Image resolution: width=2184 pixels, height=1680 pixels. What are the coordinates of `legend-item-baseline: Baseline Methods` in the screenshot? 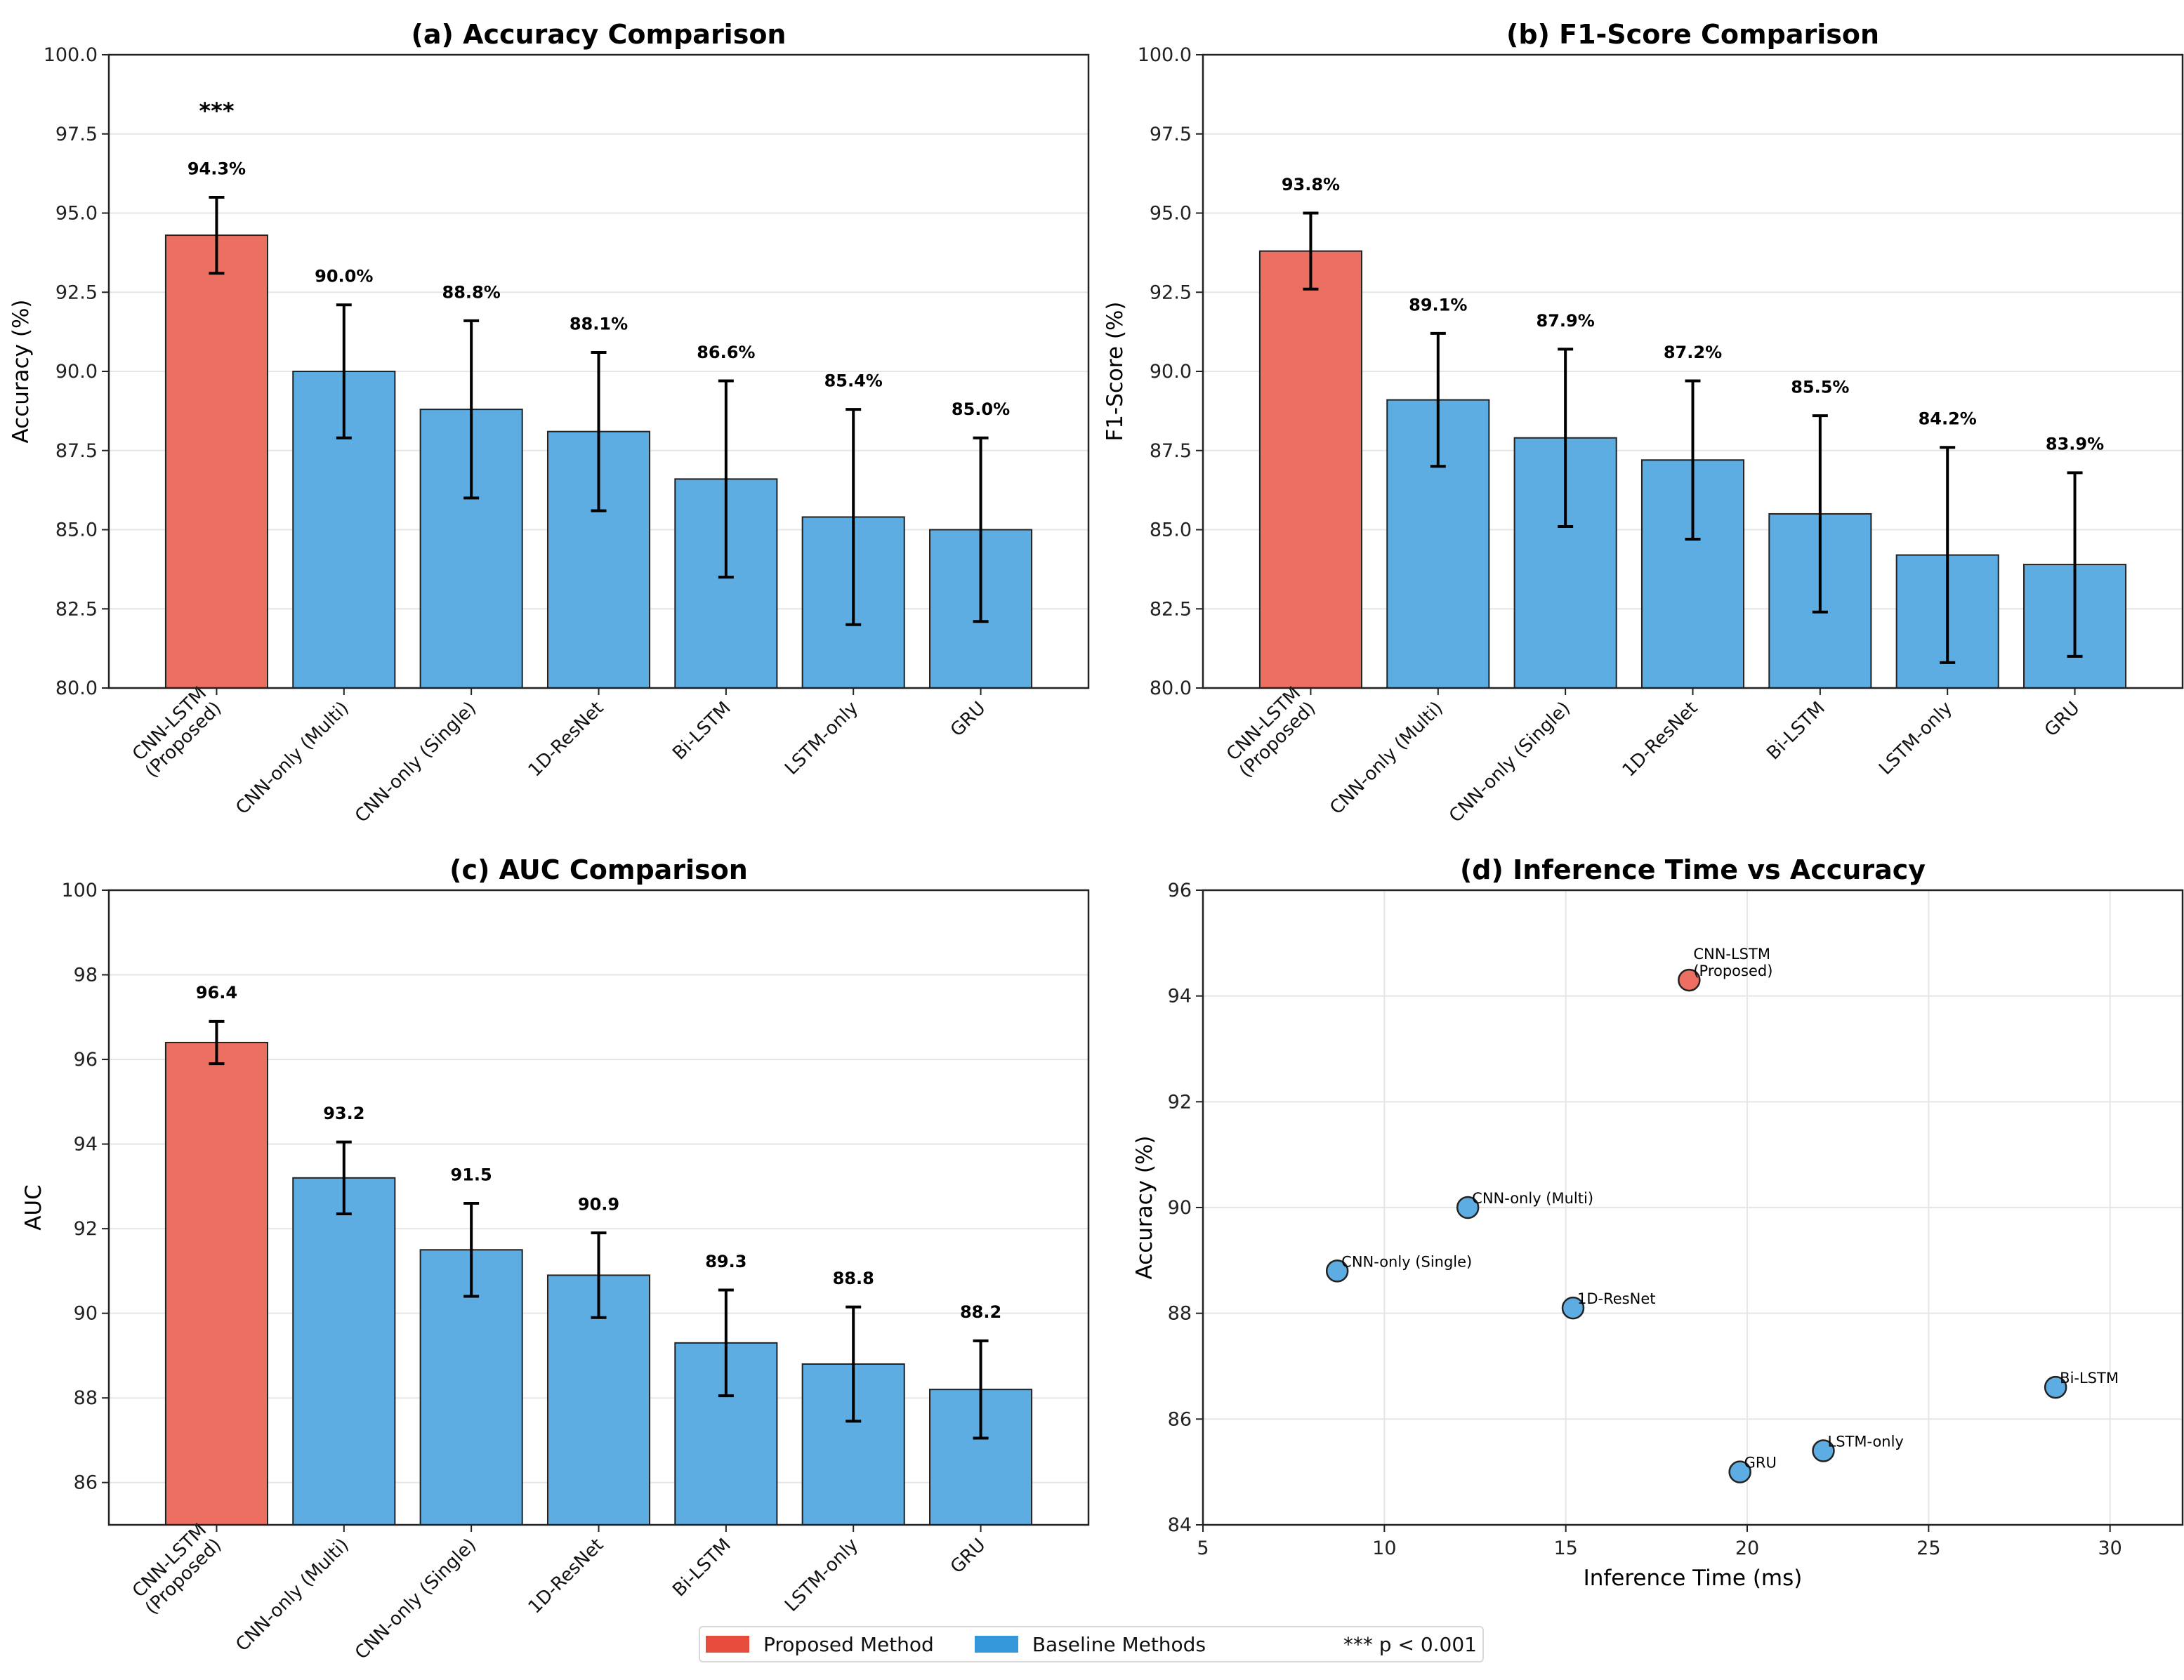 It's located at (1090, 1644).